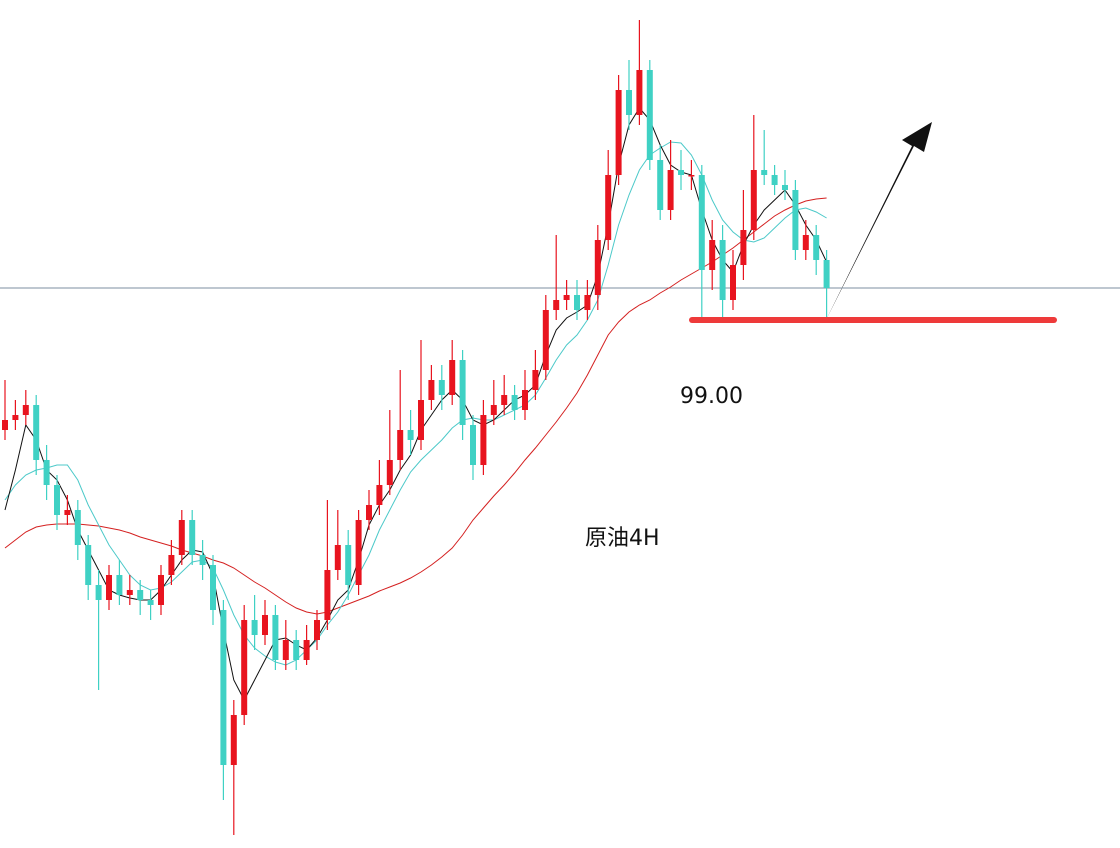  I want to click on chart-title: 原油4H, so click(622, 538).